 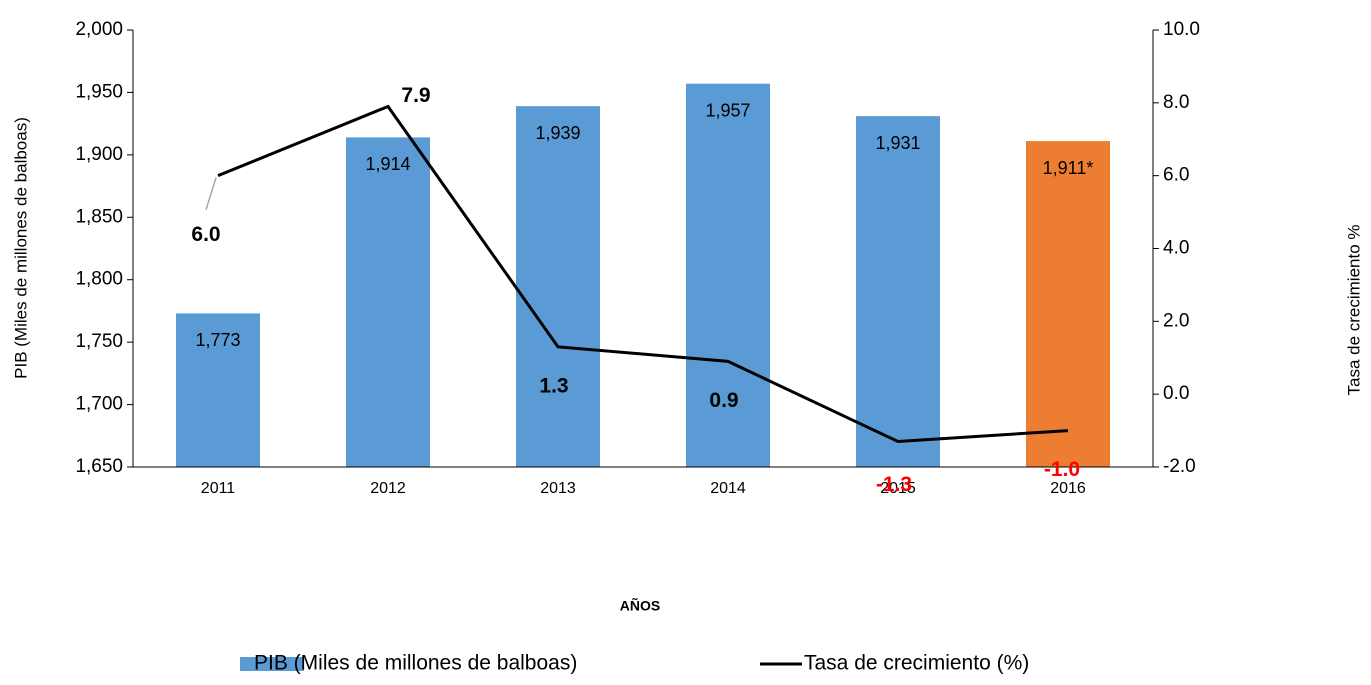 I want to click on legend-swatch, so click(x=272, y=664).